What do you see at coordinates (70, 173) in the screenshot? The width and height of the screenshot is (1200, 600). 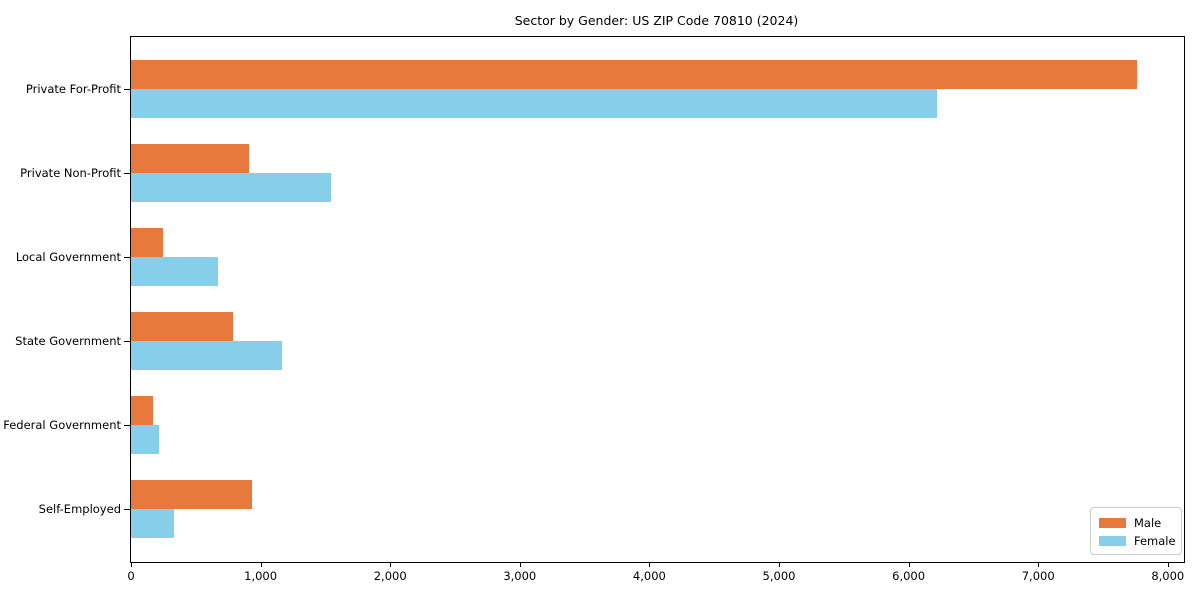 I see `y-label-private-non-profit: Private Non-Profit` at bounding box center [70, 173].